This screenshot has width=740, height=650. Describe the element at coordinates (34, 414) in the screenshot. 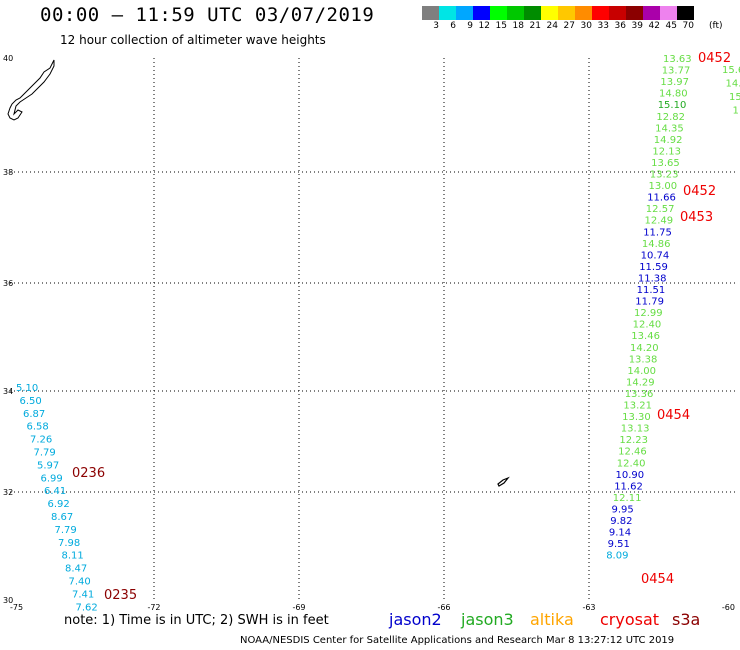

I see `swh-value: 6.87` at that location.